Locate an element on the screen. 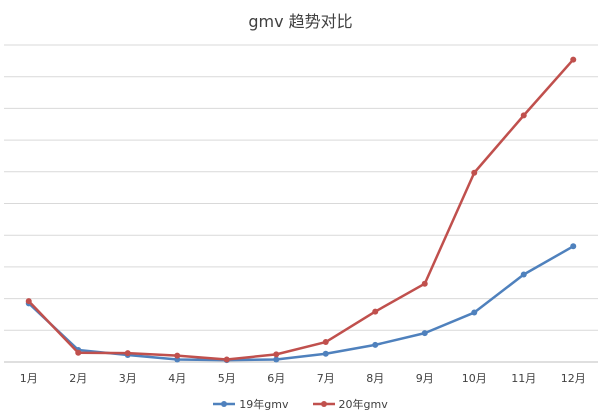  legend: 19年gmv 20年gmv is located at coordinates (300, 404).